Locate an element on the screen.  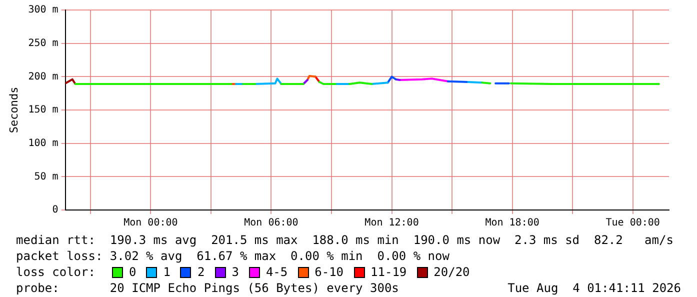
x-tick-label: Mon 00:00 is located at coordinates (151, 223).